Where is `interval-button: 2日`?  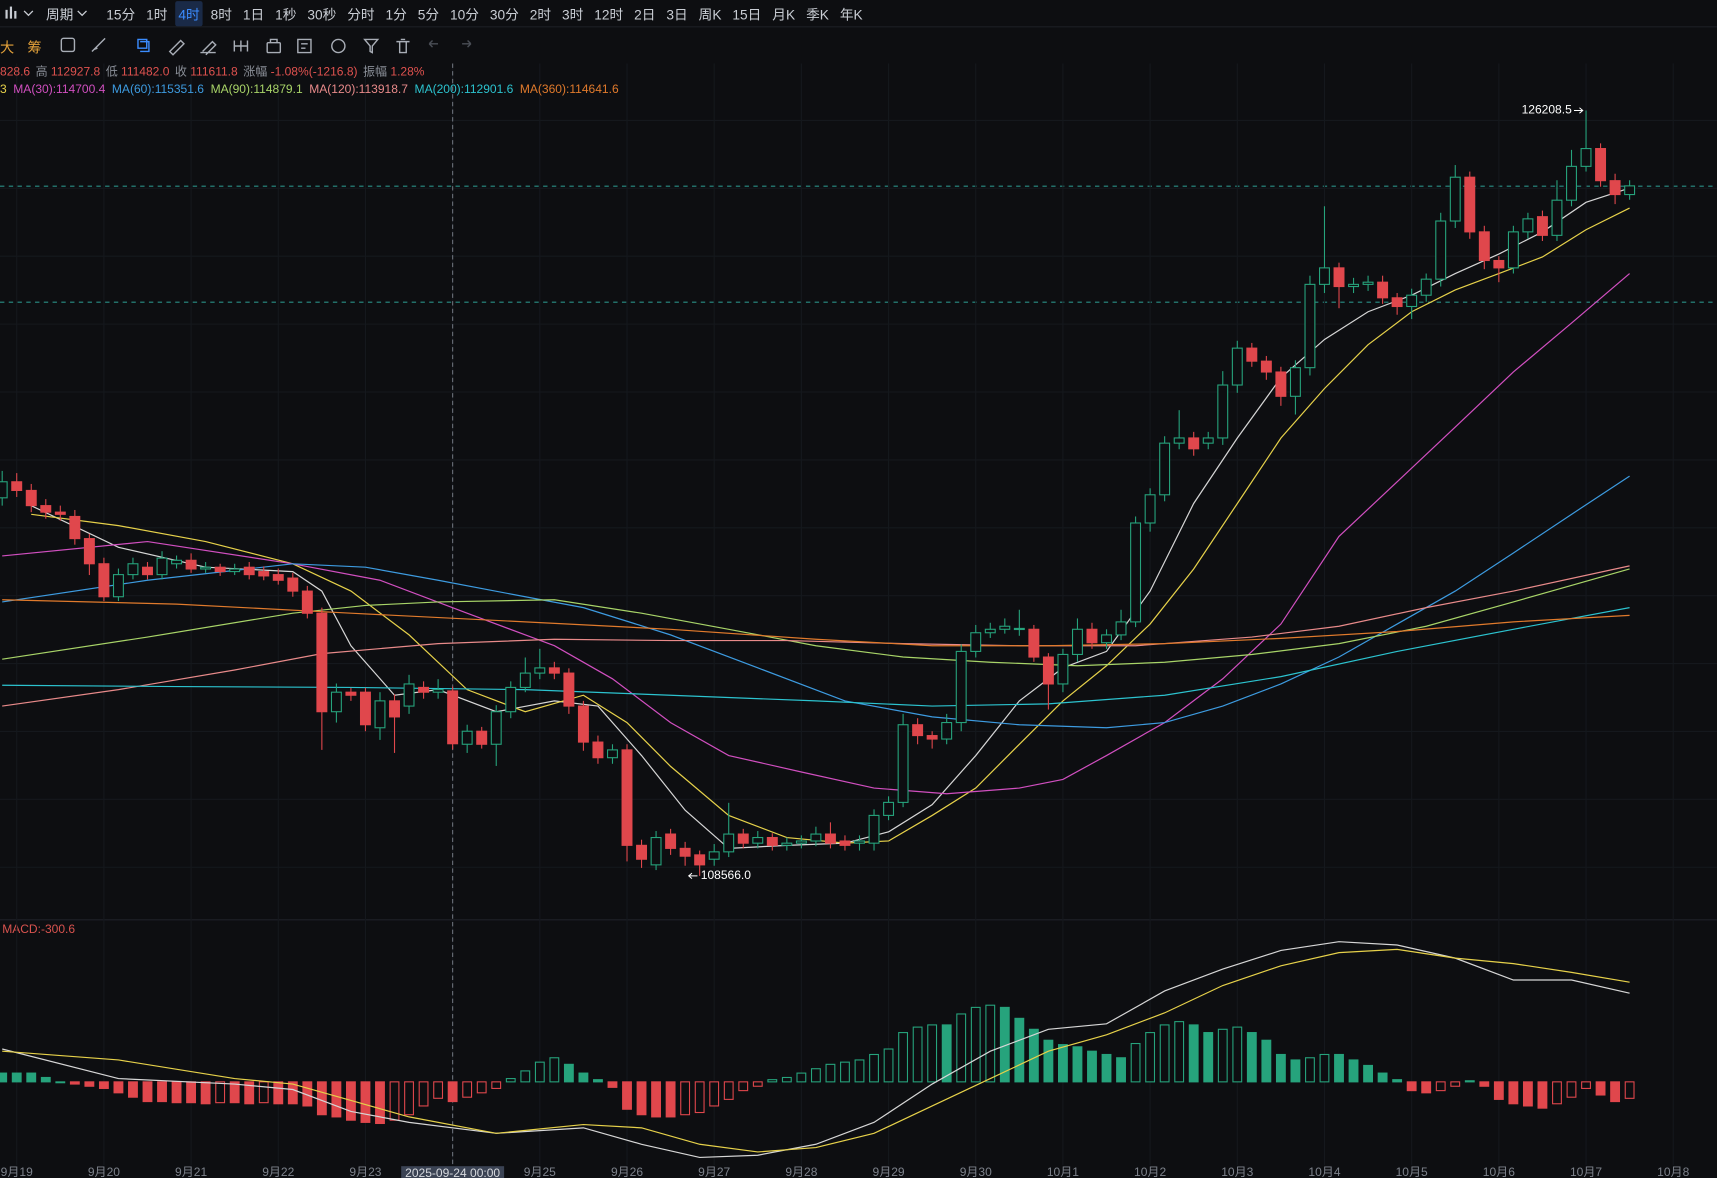 interval-button: 2日 is located at coordinates (645, 15).